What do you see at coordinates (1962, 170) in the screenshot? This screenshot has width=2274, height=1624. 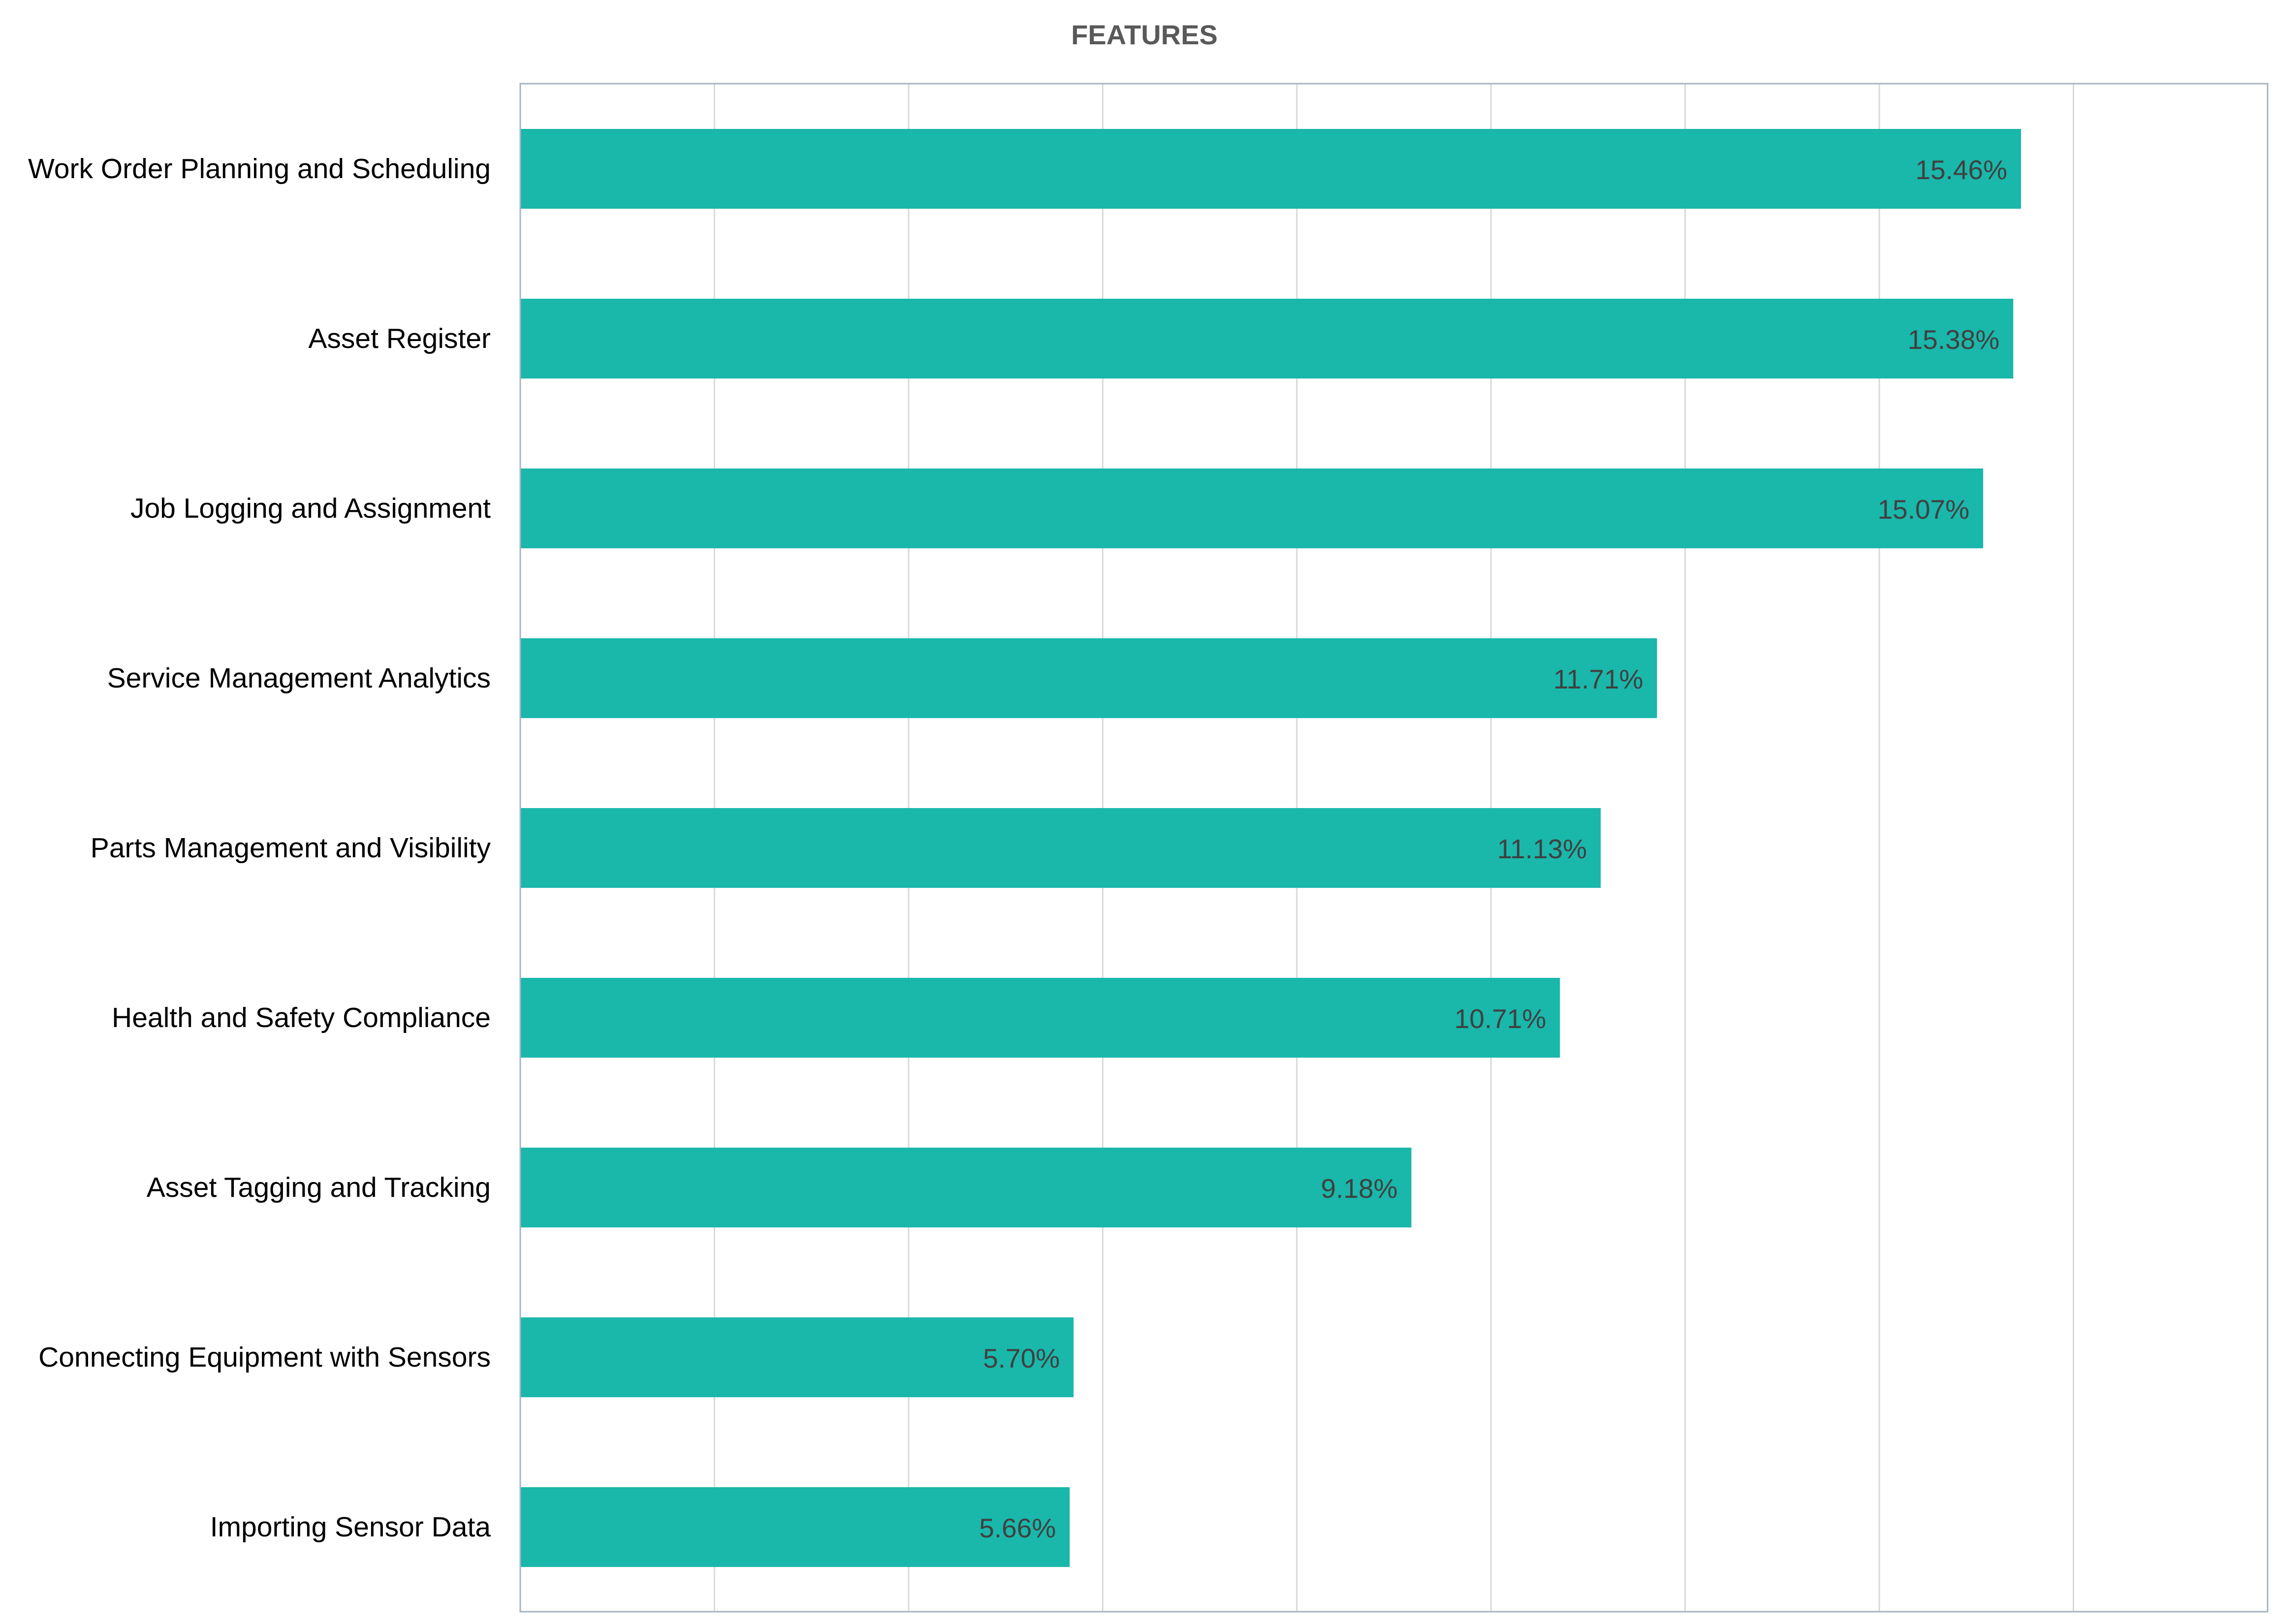 I see `data-label: 15.46%` at bounding box center [1962, 170].